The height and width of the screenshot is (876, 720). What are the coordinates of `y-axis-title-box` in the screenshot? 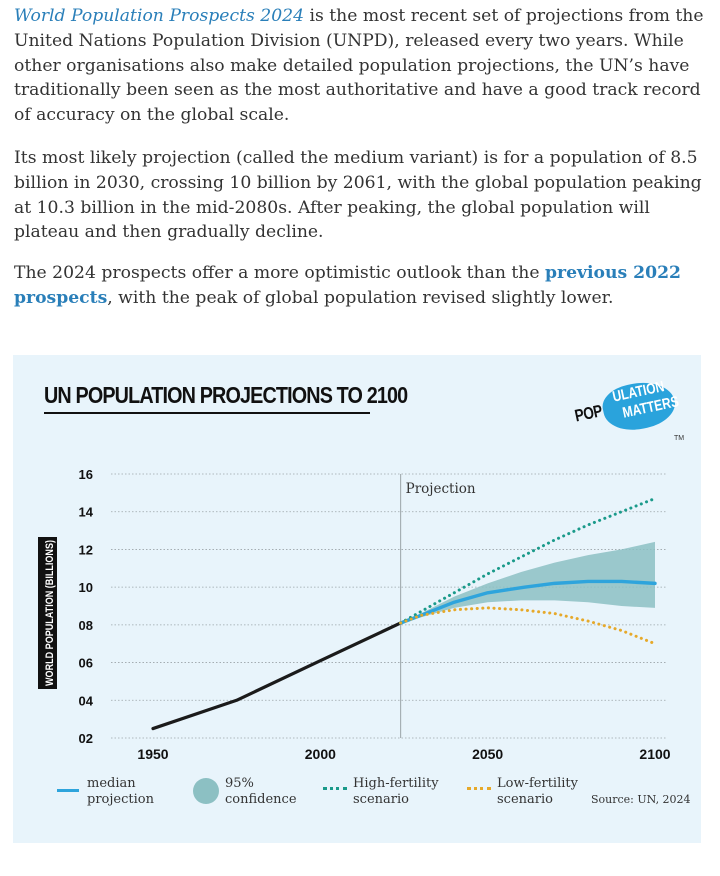 It's located at (47, 613).